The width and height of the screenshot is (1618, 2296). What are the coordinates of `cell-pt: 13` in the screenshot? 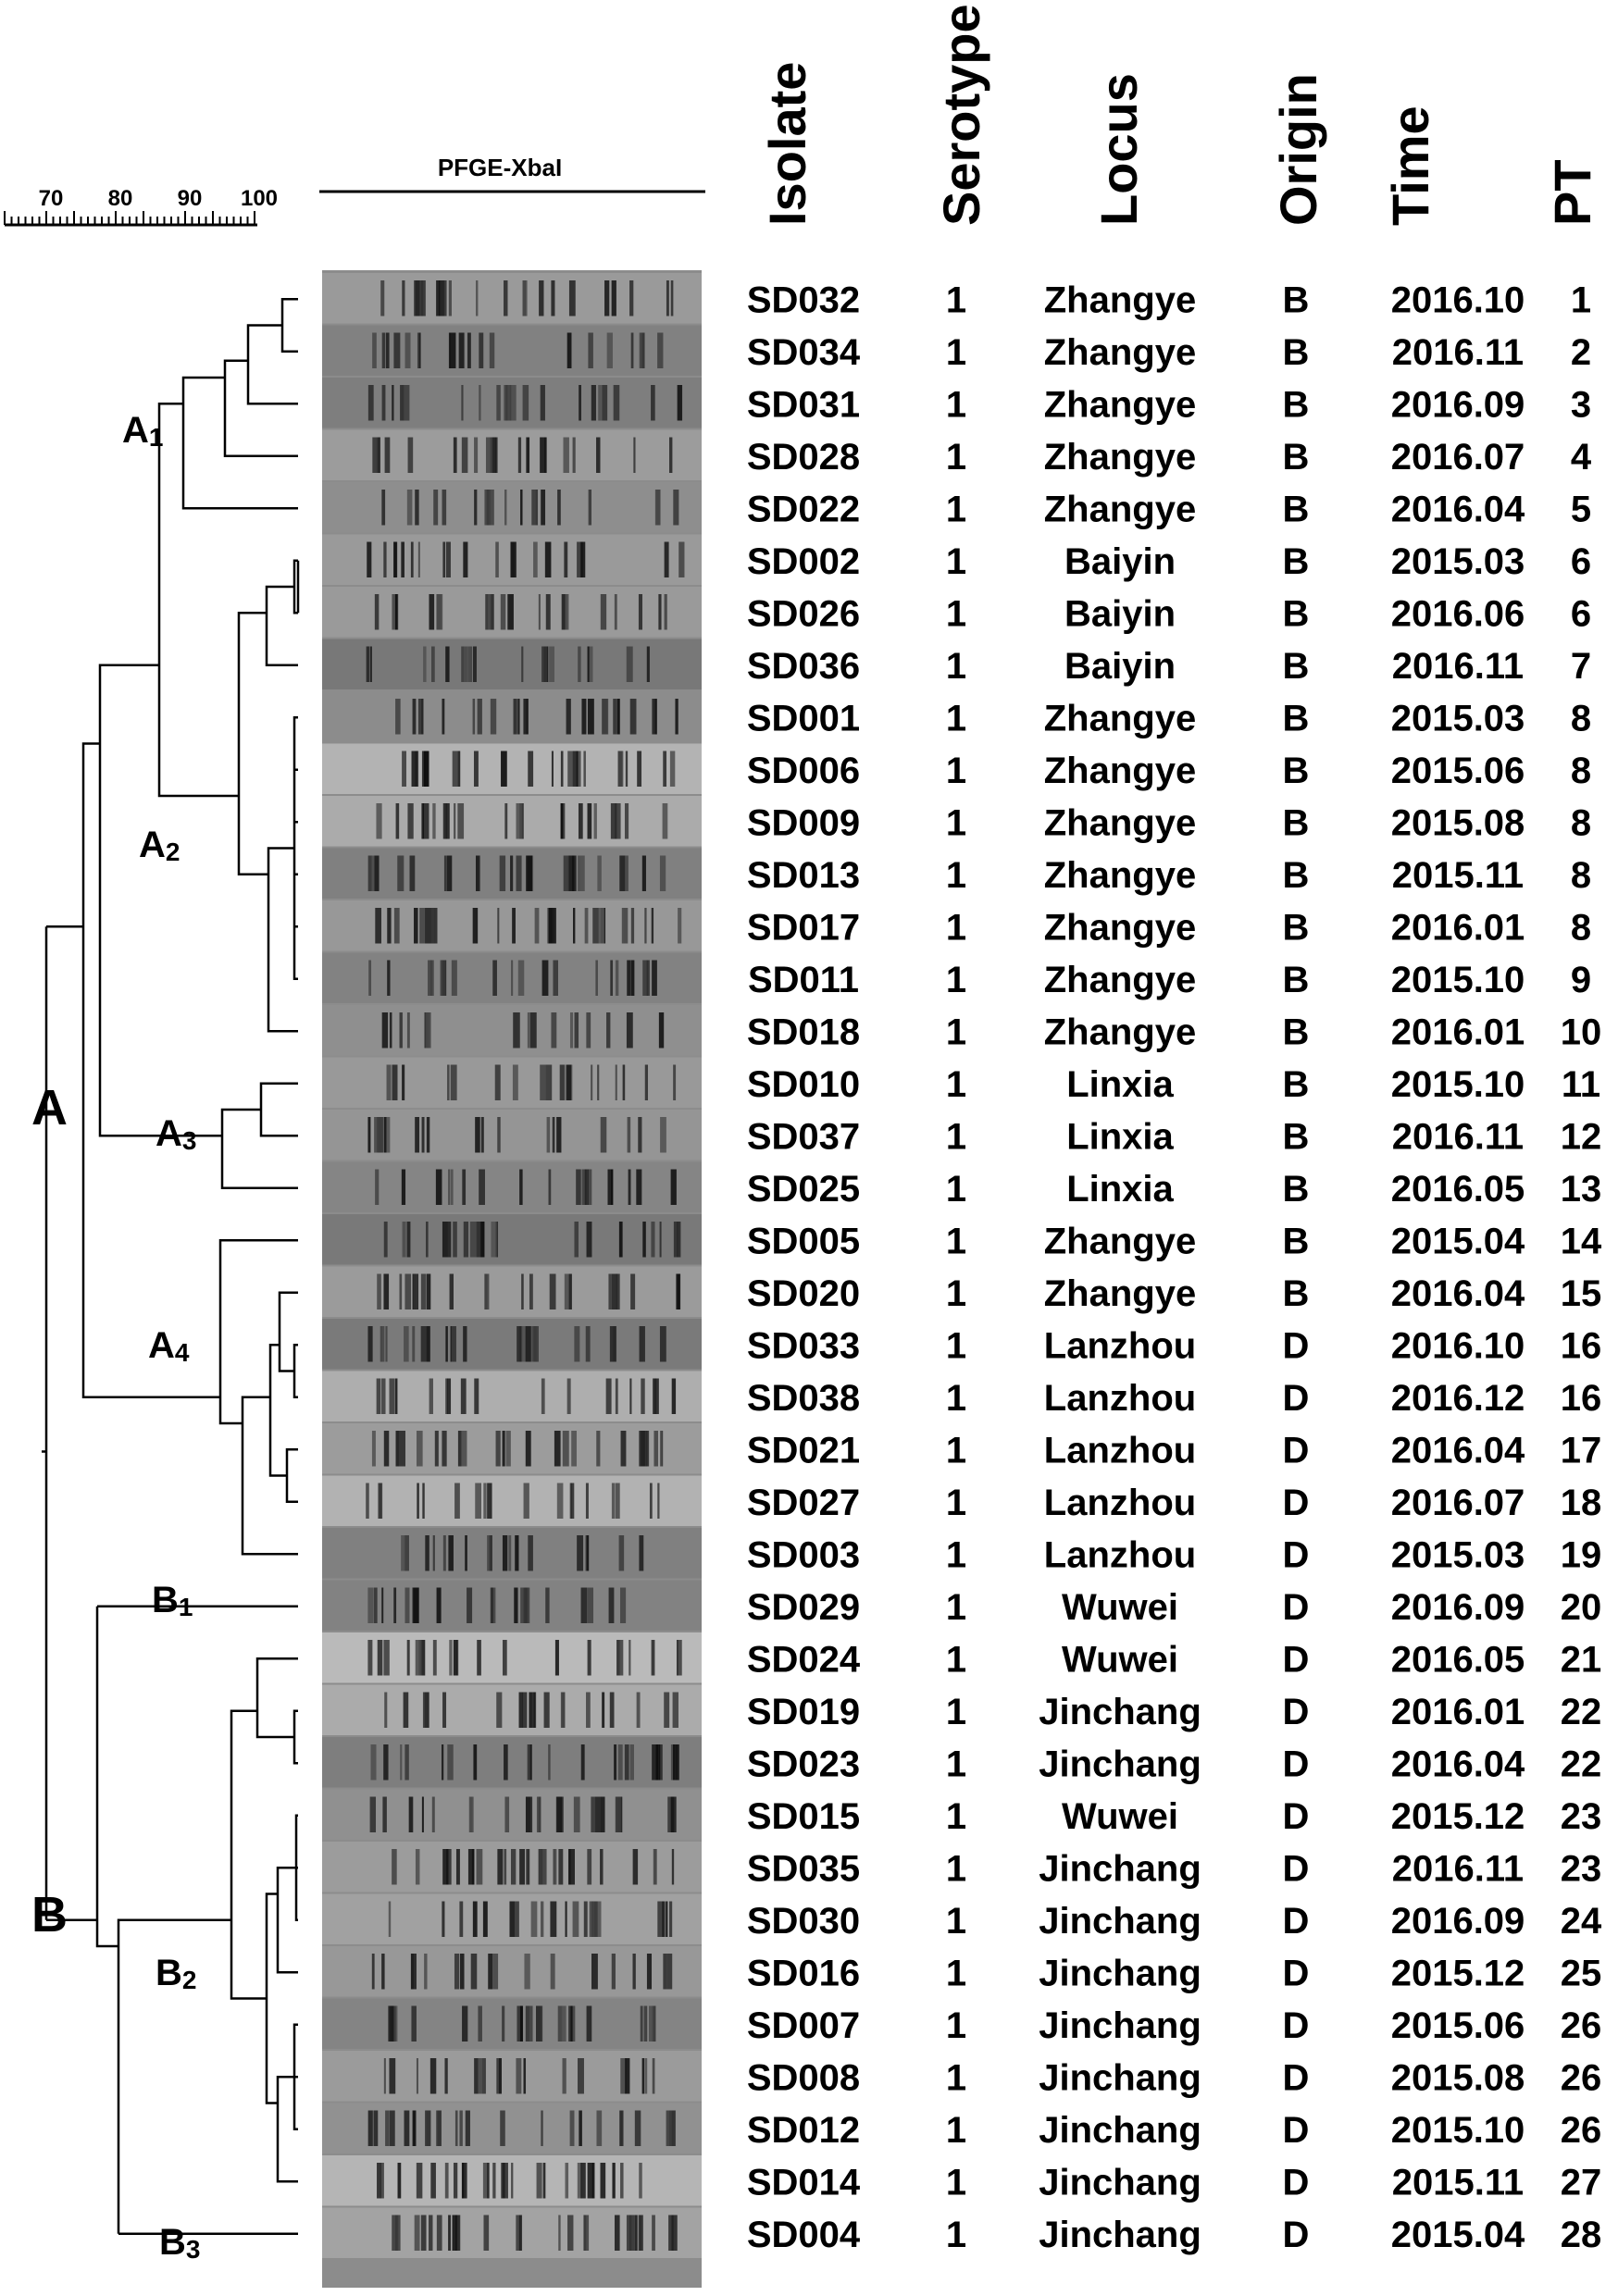 It's located at (1581, 1189).